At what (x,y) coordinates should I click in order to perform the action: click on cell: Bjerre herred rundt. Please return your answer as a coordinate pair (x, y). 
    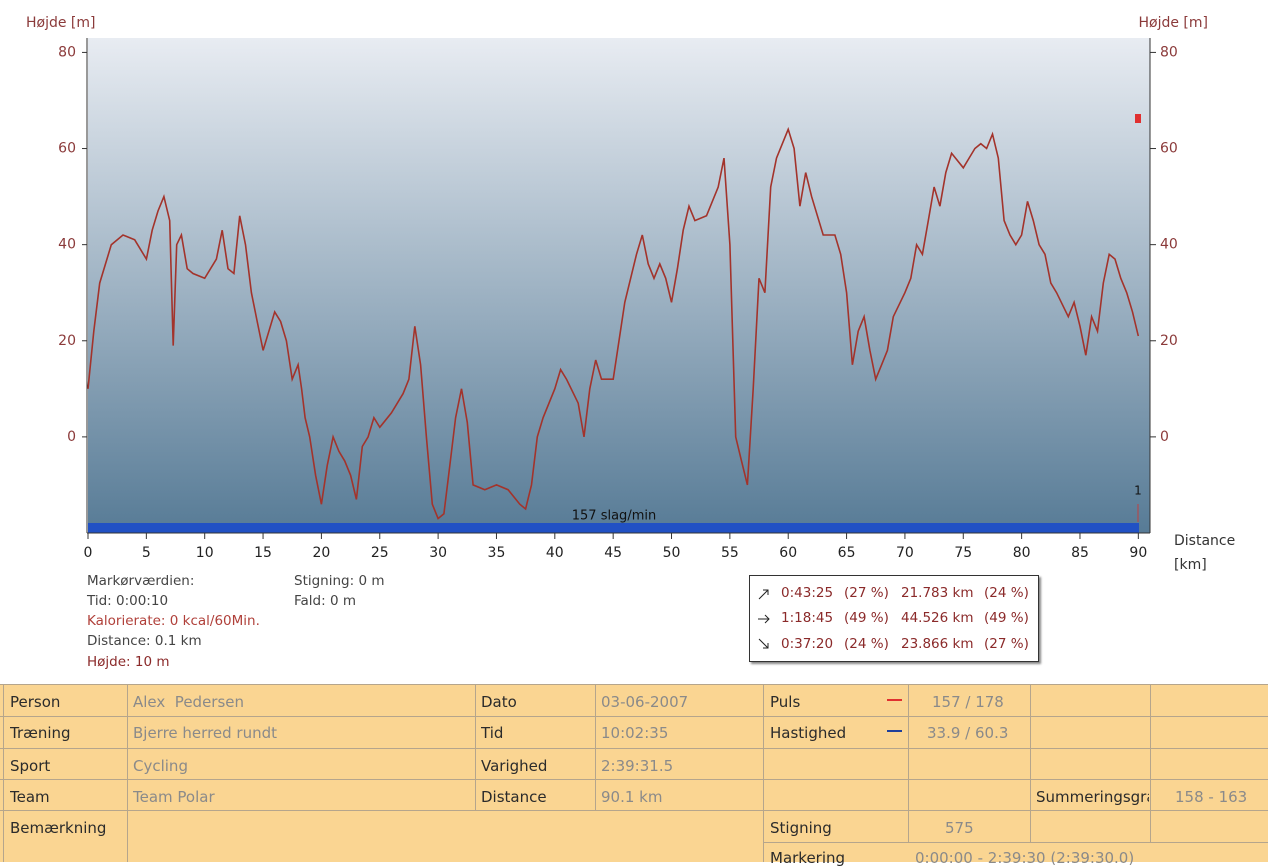
    Looking at the image, I should click on (205, 733).